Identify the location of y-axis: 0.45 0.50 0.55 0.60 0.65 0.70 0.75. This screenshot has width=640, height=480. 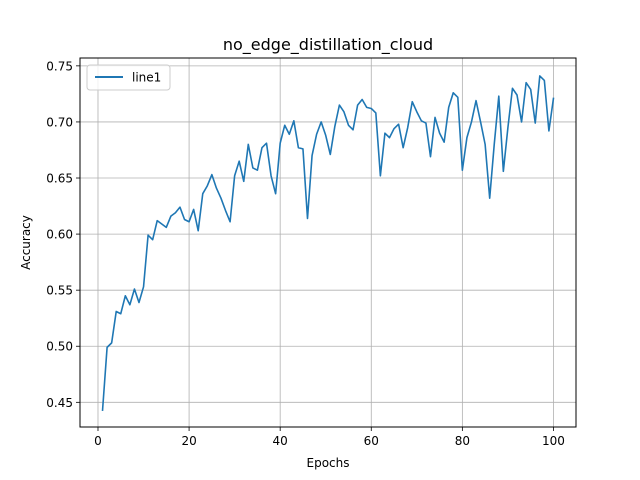
(63, 234).